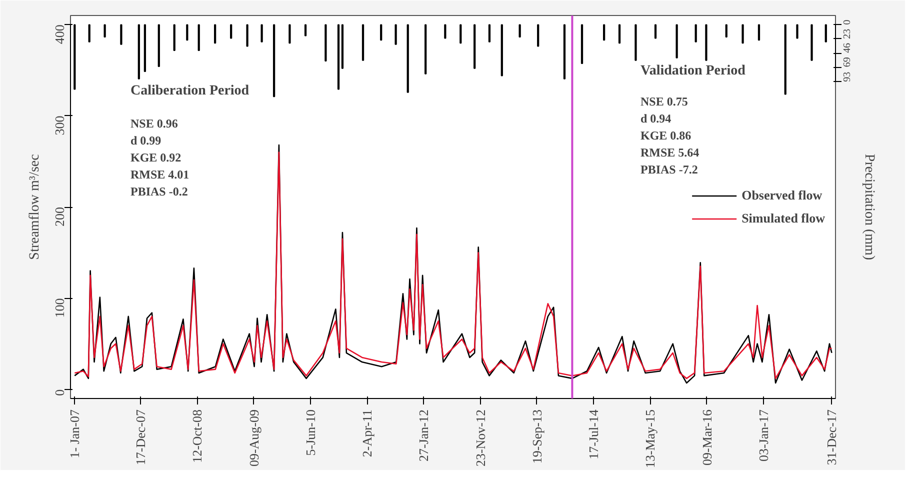  Describe the element at coordinates (693, 71) in the screenshot. I see `annotation: Validation Period` at that location.